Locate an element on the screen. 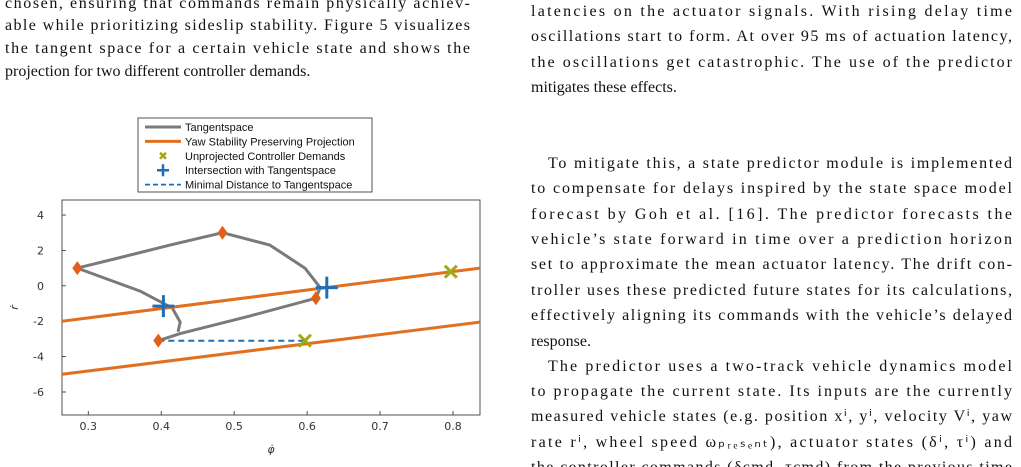 The image size is (1021, 467). y-tick-label: -4 is located at coordinates (38, 357).